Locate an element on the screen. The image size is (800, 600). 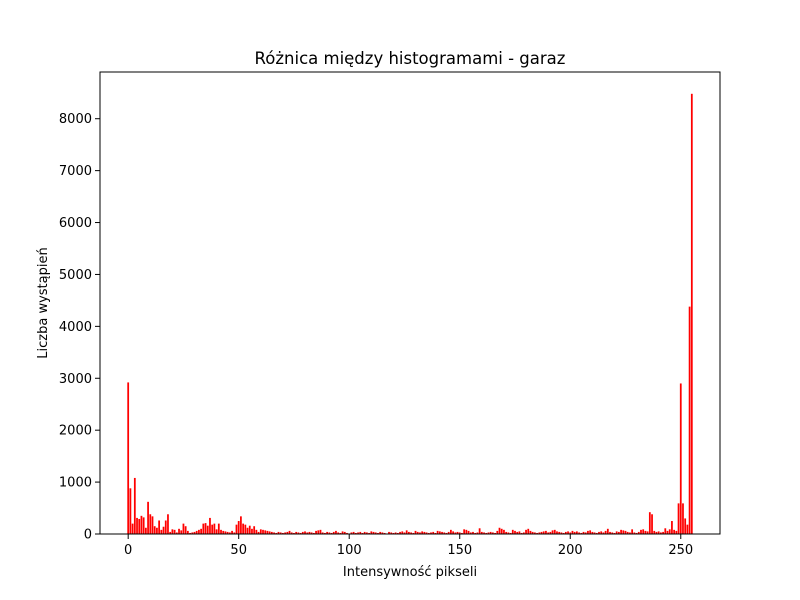
y-tick-label-1000: 1000 is located at coordinates (75, 483).